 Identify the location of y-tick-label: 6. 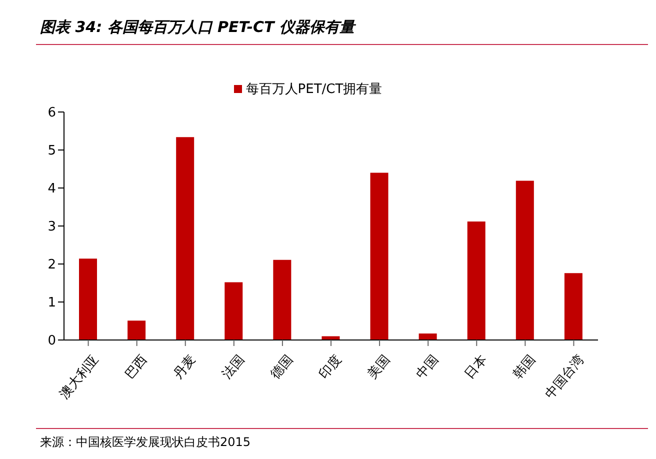
(52, 113).